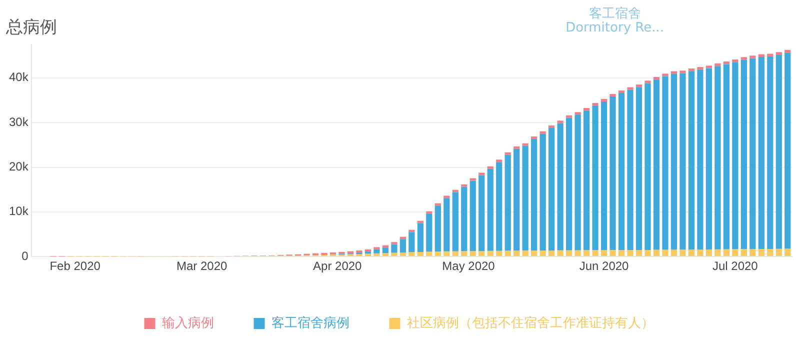  I want to click on text: 客工宿舍, so click(614, 13).